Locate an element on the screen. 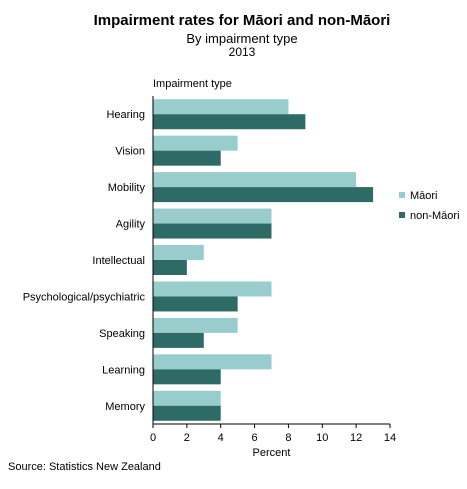 The width and height of the screenshot is (467, 489). bar-speaking-non-maori is located at coordinates (178, 340).